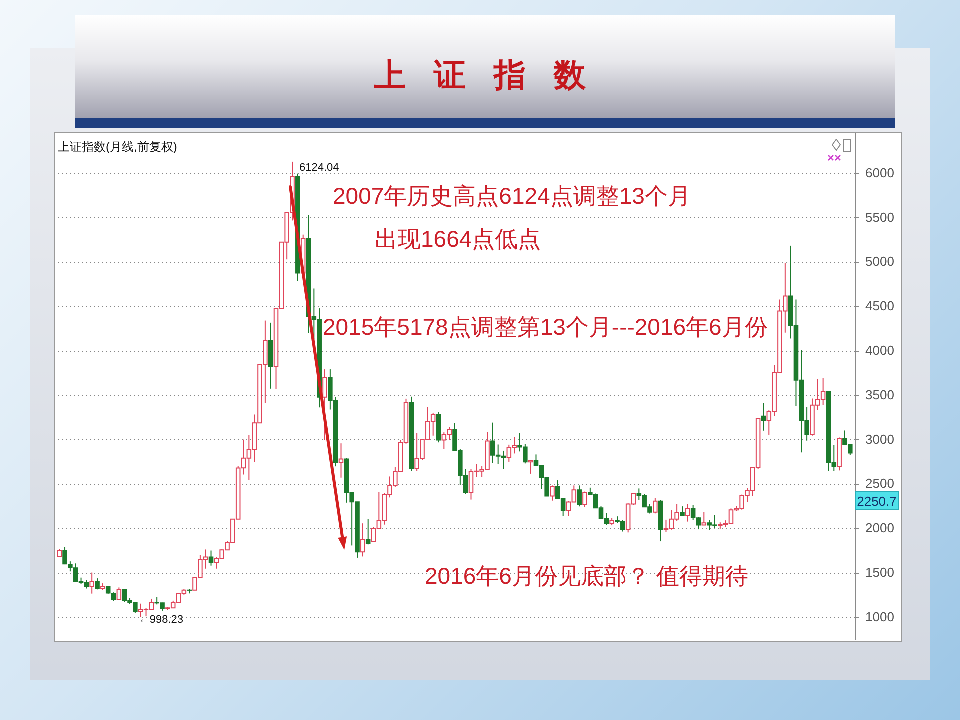 The image size is (960, 720). What do you see at coordinates (877, 500) in the screenshot?
I see `text: 2250.7` at bounding box center [877, 500].